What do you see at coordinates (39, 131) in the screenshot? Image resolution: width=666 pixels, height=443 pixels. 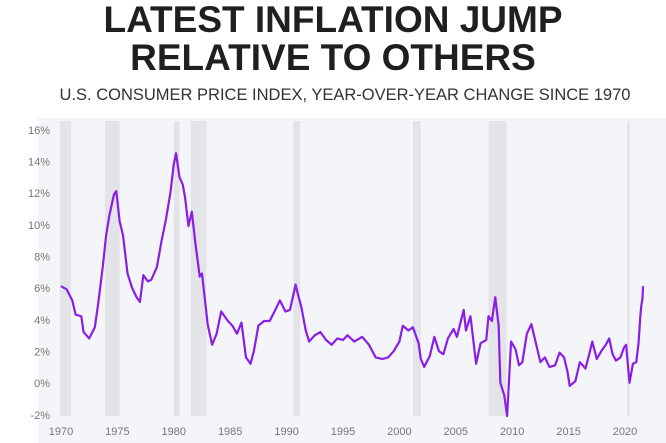 I see `y-tick-label: 16%` at bounding box center [39, 131].